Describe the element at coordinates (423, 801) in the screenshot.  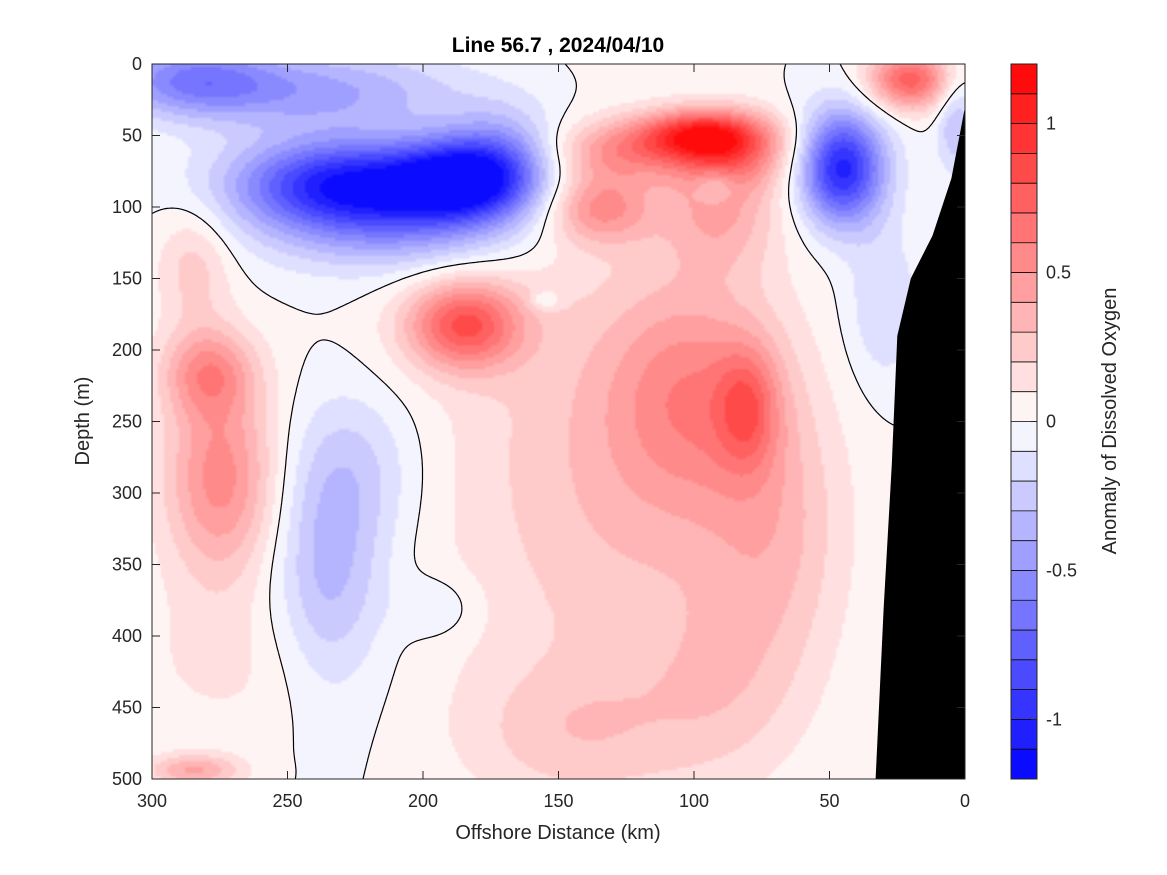
I see `x-tick-label: 200` at that location.